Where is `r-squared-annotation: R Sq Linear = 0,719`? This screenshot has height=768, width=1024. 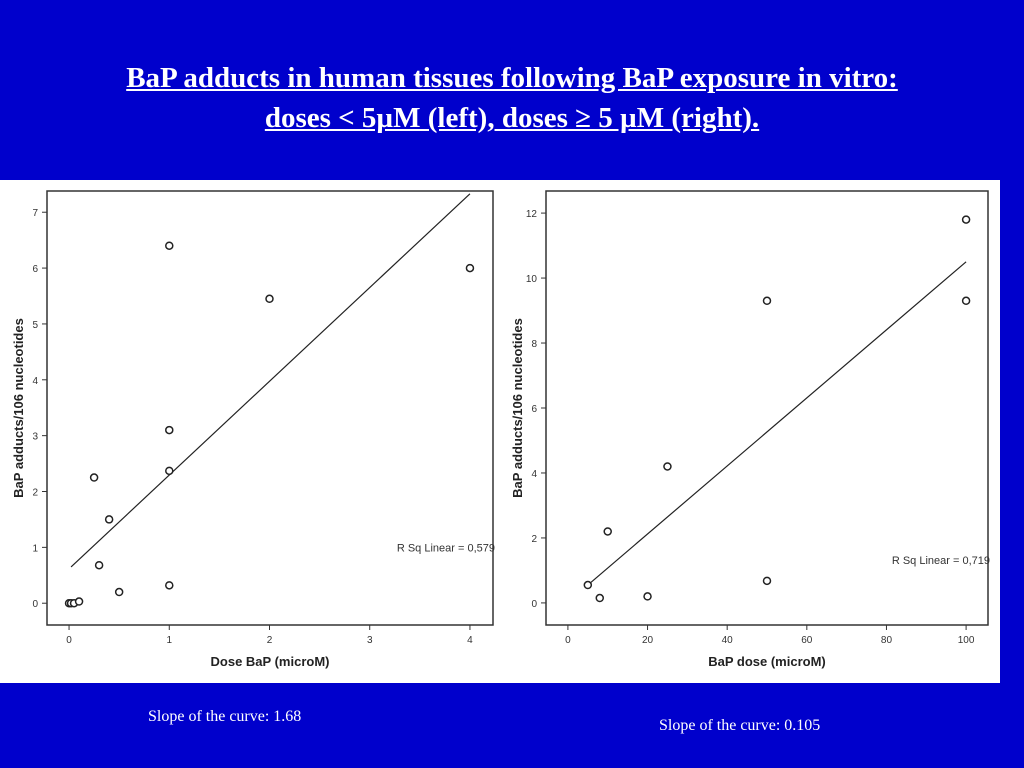
r-squared-annotation: R Sq Linear = 0,719 is located at coordinates (941, 561).